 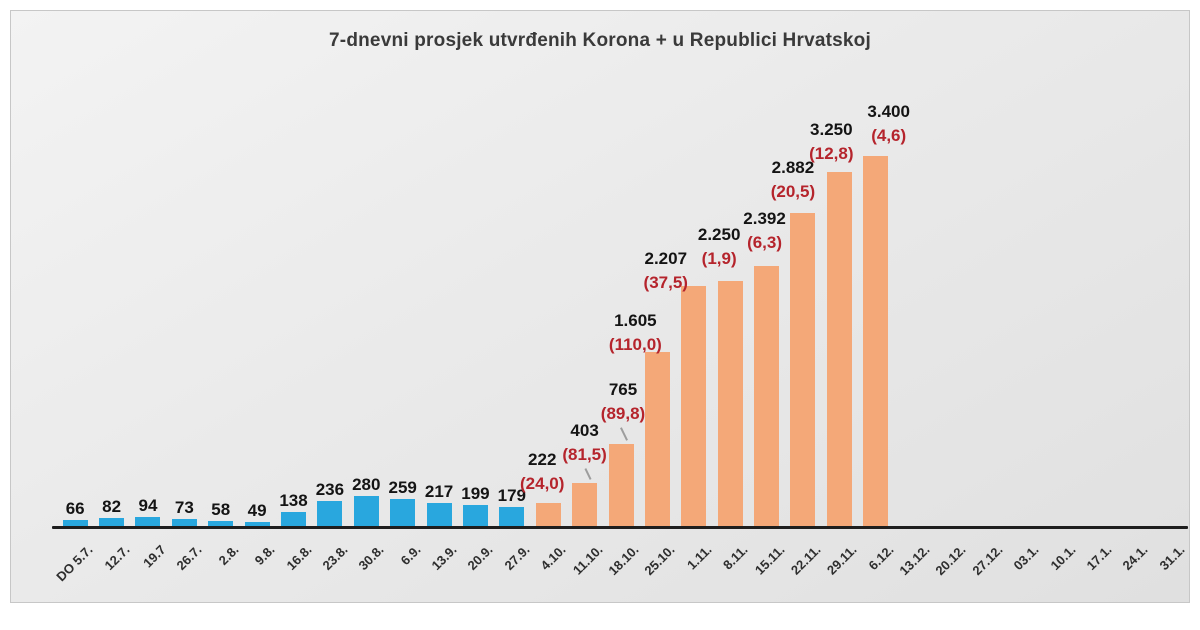 I want to click on bar-value-label: 49, so click(x=257, y=510).